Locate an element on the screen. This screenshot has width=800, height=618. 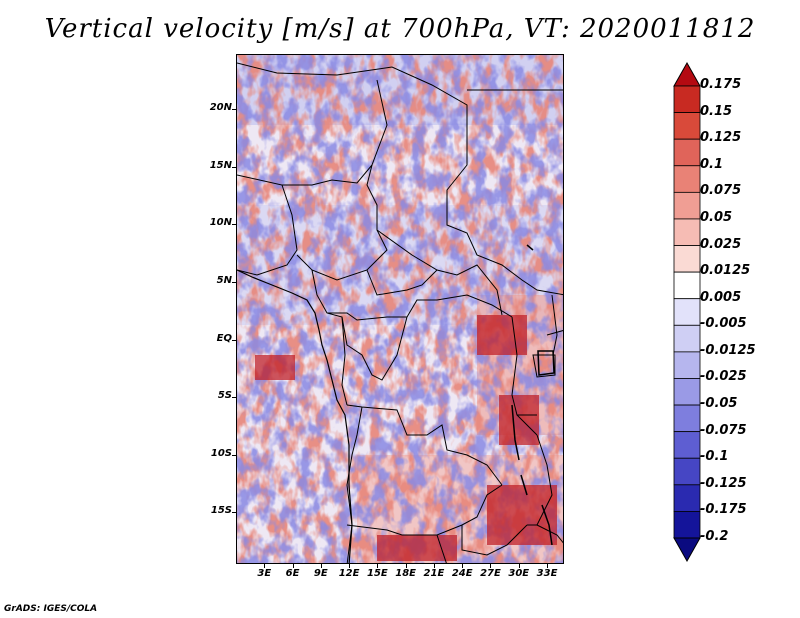
colorbar-label: 0.175 is located at coordinates (721, 84).